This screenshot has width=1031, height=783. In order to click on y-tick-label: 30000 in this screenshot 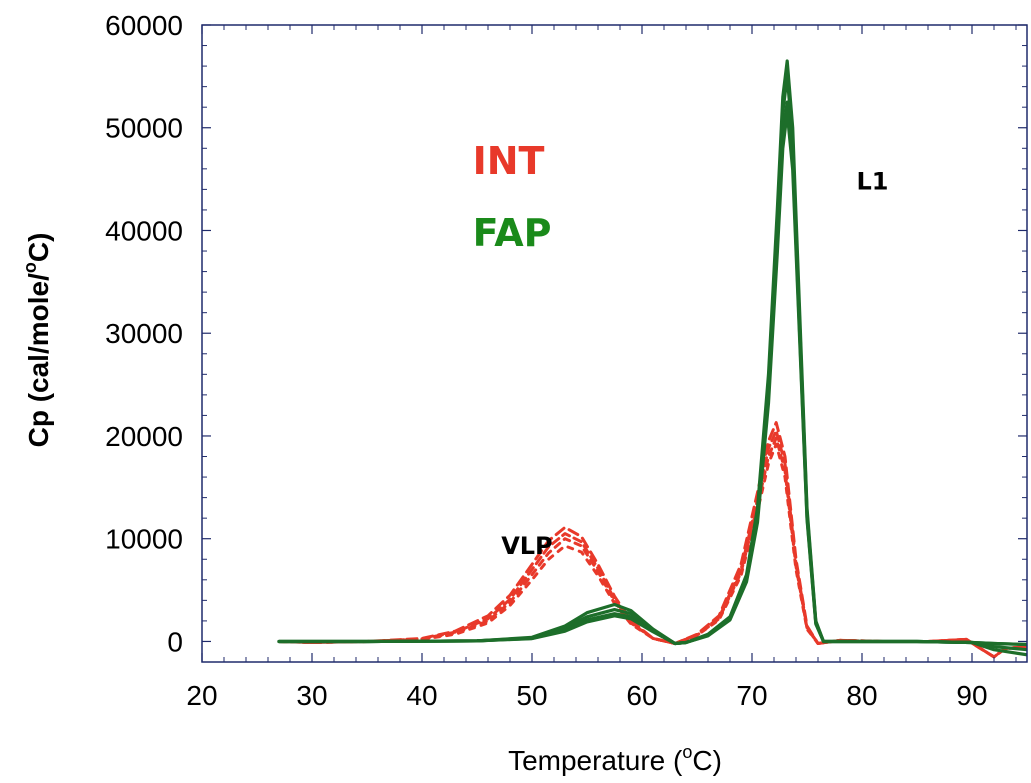, I will do `click(144, 333)`.